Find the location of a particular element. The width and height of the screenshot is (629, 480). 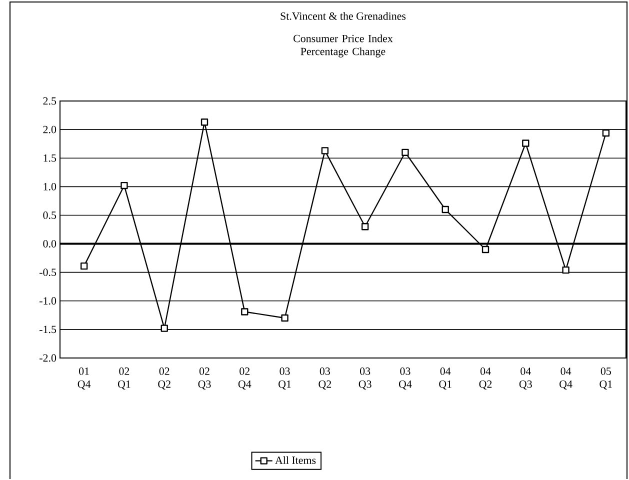

chart-subtitle: Consumer Price Index Percentage Change is located at coordinates (343, 46).